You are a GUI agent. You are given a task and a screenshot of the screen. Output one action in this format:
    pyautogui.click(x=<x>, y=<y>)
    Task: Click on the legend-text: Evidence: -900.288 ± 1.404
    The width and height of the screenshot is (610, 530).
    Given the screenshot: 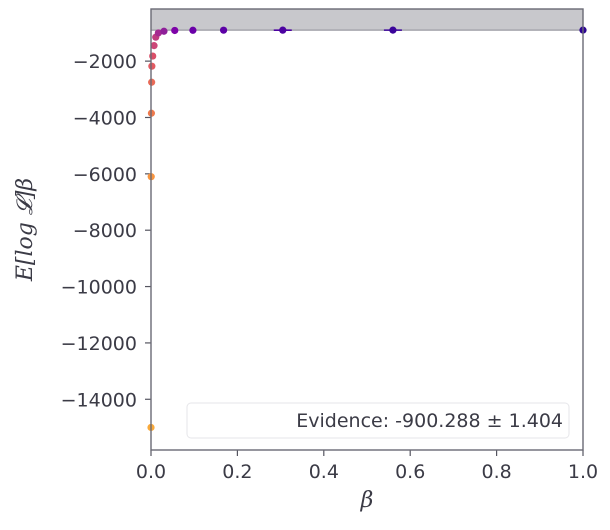 What is the action you would take?
    pyautogui.click(x=429, y=421)
    